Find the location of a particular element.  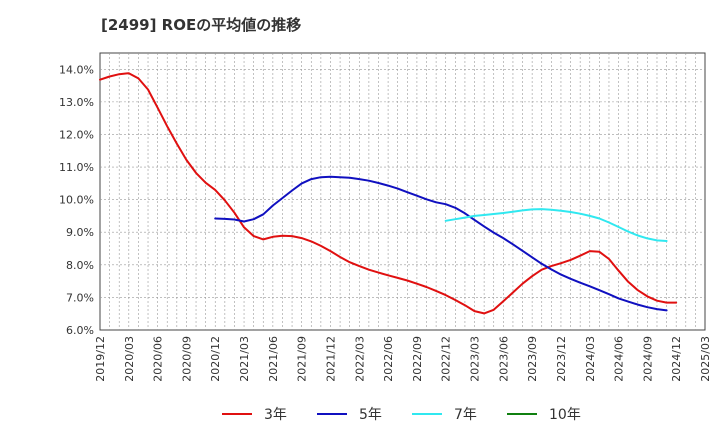

x-tick-label: 2020/09 is located at coordinates (186, 359).